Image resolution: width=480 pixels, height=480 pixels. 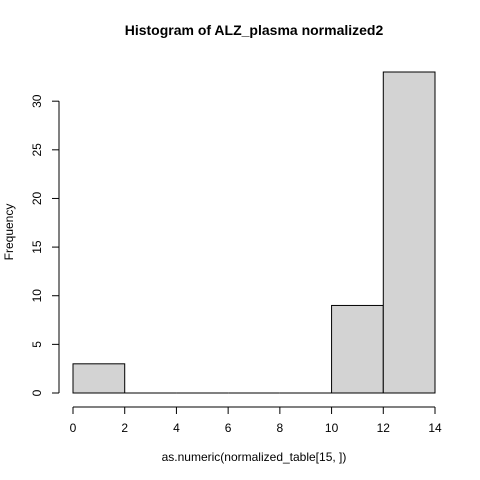 What do you see at coordinates (254, 457) in the screenshot?
I see `x-axis-label: as.numeric(normalized_table[15, ])` at bounding box center [254, 457].